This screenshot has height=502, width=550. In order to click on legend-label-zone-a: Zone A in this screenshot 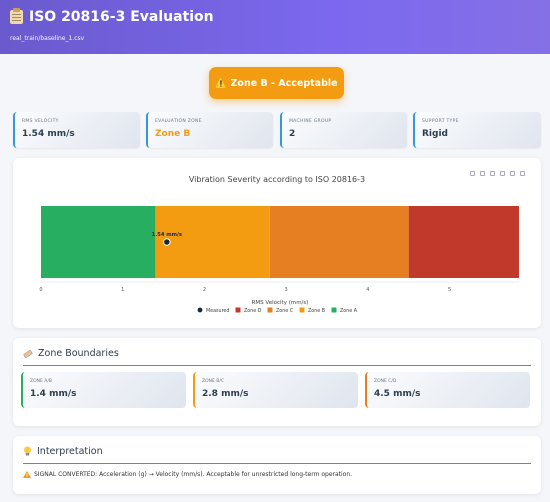, I will do `click(349, 311)`.